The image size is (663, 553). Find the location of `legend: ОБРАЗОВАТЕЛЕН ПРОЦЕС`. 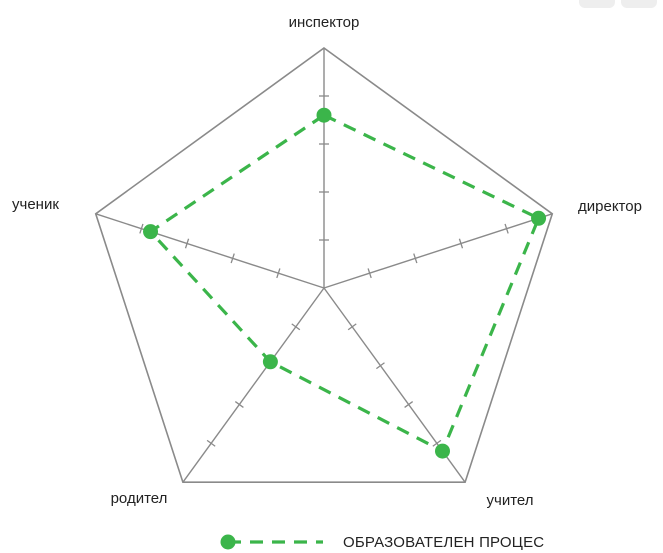

legend: ОБРАЗОВАТЕЛЕН ПРОЦЕС is located at coordinates (382, 542).